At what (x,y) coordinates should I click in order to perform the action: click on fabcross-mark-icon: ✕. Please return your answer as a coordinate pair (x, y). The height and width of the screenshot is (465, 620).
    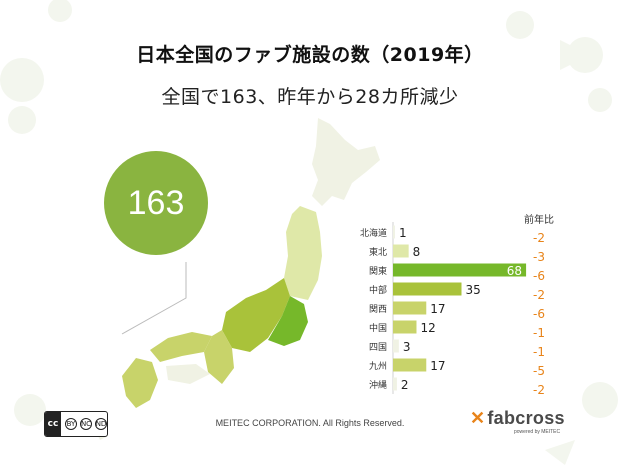
    Looking at the image, I should click on (478, 418).